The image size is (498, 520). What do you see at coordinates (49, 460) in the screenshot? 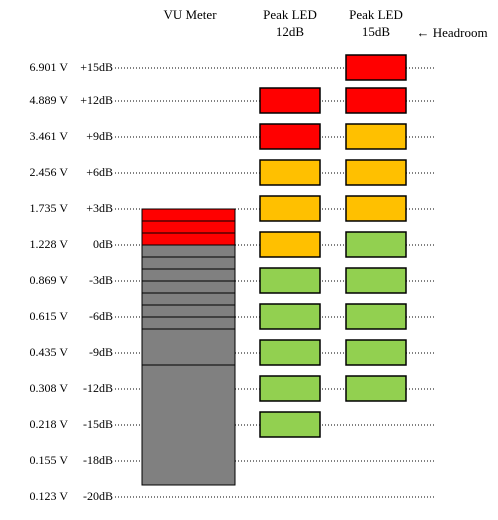
I see `voltage-label: 0.155 V` at bounding box center [49, 460].